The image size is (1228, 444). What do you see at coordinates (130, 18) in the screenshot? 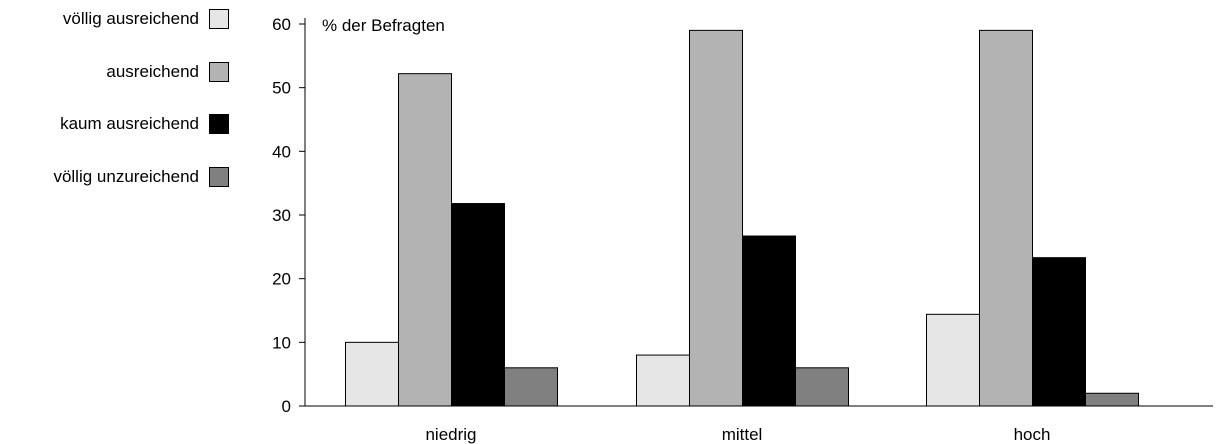
I see `legend-label: völlig ausreichend` at bounding box center [130, 18].